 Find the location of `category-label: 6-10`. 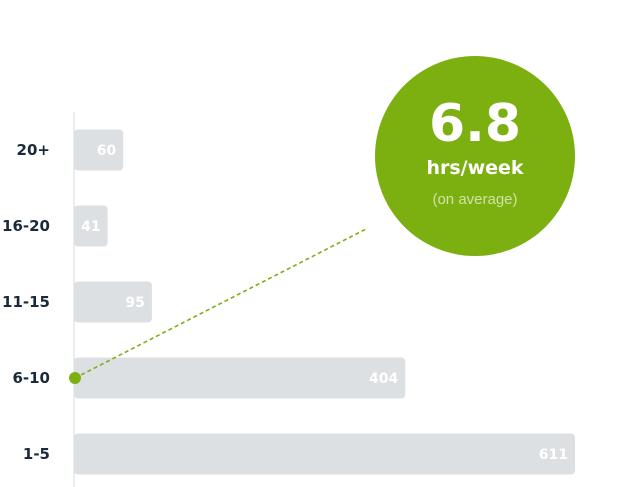

category-label: 6-10 is located at coordinates (31, 378).